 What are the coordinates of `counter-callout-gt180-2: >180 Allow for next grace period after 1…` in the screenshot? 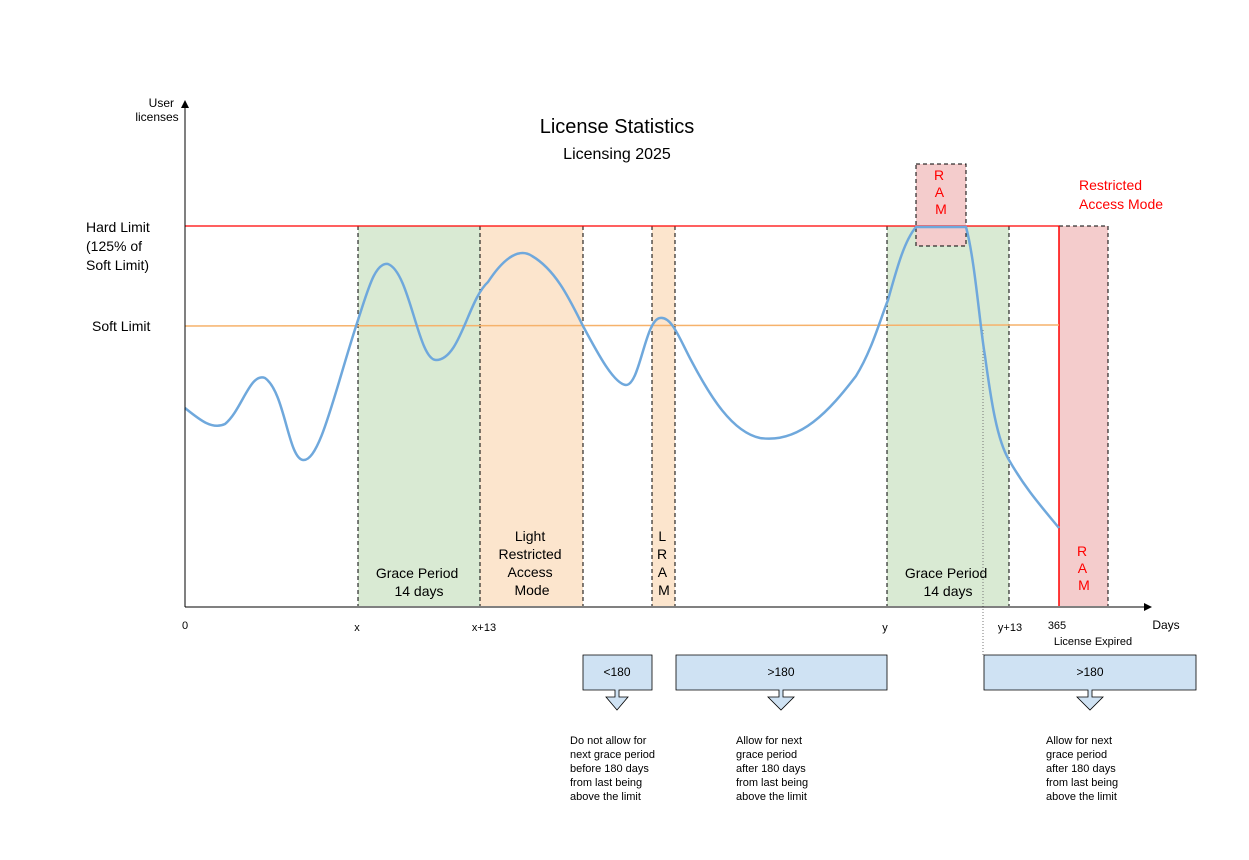 It's located at (1090, 728).